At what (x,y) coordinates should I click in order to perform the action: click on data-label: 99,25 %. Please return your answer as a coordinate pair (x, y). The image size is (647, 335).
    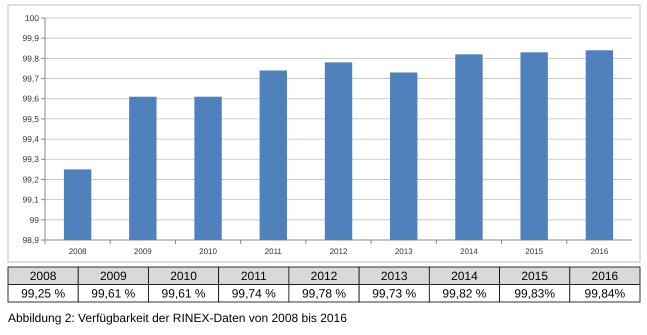
    Looking at the image, I should click on (43, 293).